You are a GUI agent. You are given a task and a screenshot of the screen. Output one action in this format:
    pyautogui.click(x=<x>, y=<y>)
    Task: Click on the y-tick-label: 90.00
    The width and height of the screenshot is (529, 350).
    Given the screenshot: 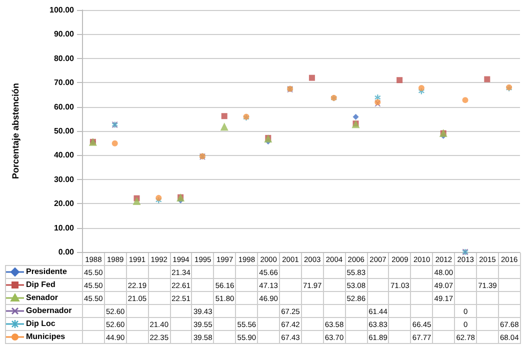 What is the action you would take?
    pyautogui.click(x=64, y=34)
    